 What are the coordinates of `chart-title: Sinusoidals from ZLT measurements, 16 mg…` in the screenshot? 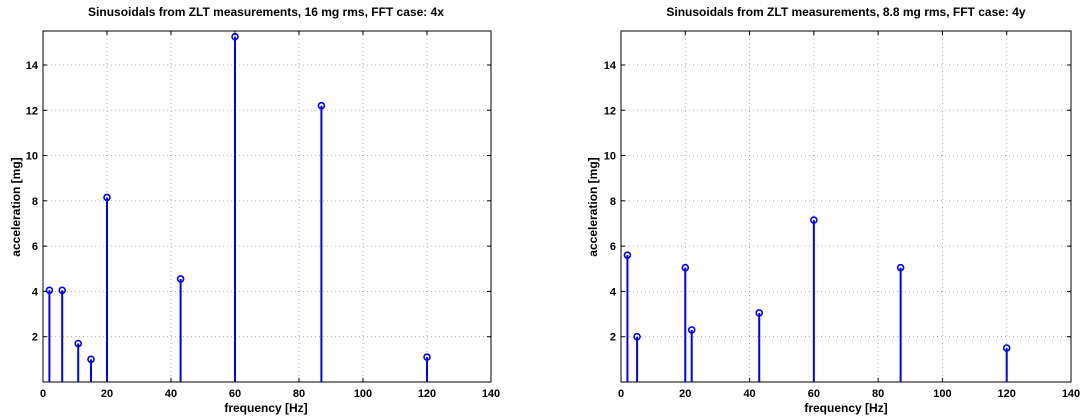 It's located at (266, 12).